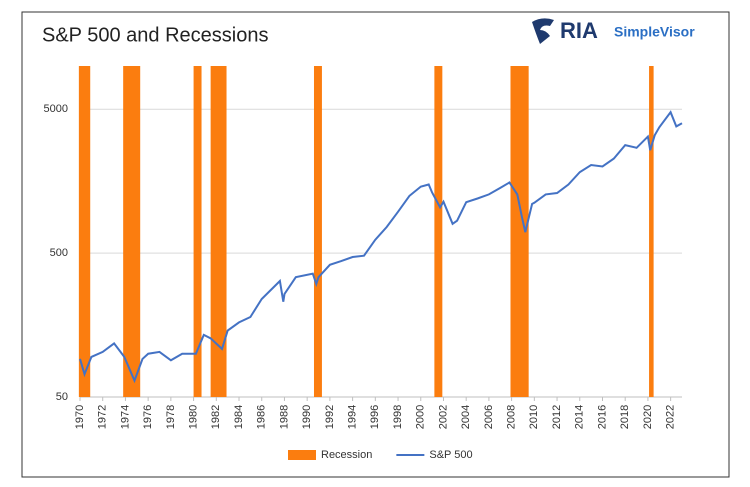  I want to click on x-tick-label: 2014, so click(580, 417).